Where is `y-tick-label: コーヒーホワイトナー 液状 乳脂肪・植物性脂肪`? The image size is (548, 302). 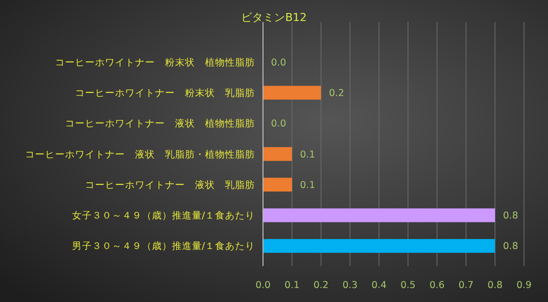
y-tick-label: コーヒーホワイトナー 液状 乳脂肪・植物性脂肪 is located at coordinates (140, 154).